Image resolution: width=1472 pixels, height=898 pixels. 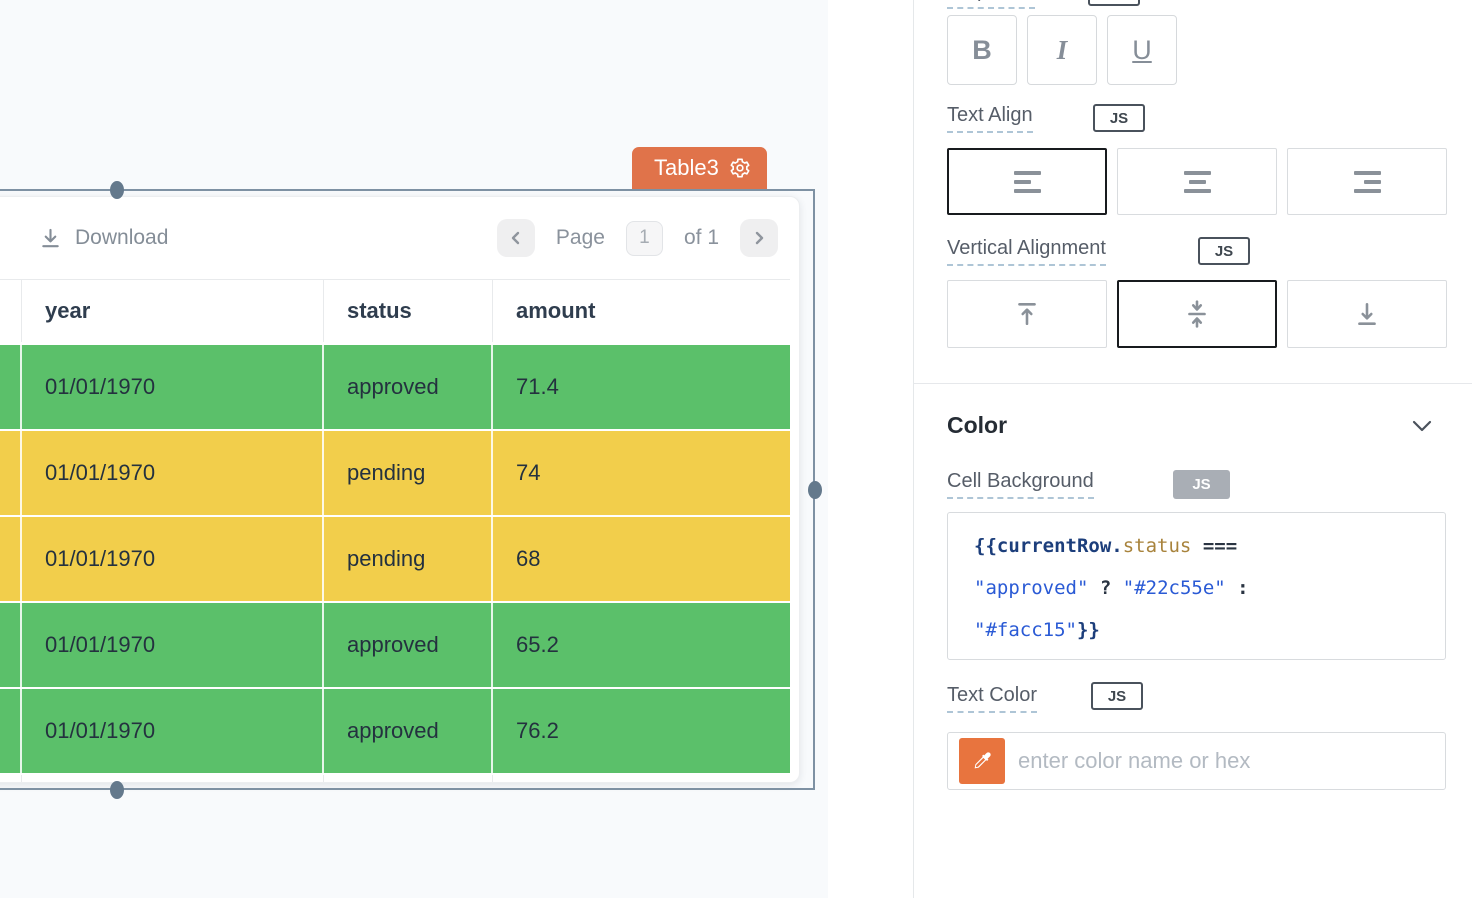 What do you see at coordinates (1201, 484) in the screenshot?
I see `cell-background-js-toggle: JS` at bounding box center [1201, 484].